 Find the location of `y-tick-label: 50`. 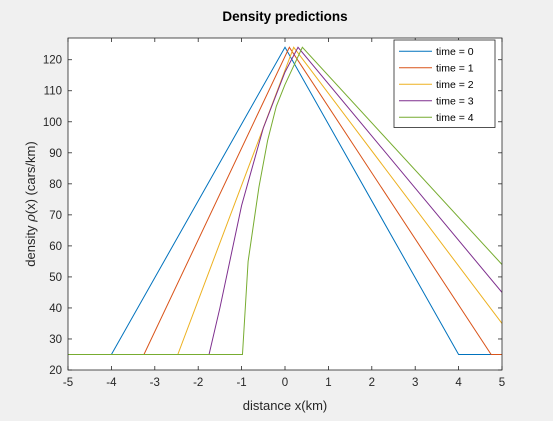

y-tick-label: 50 is located at coordinates (55, 278).